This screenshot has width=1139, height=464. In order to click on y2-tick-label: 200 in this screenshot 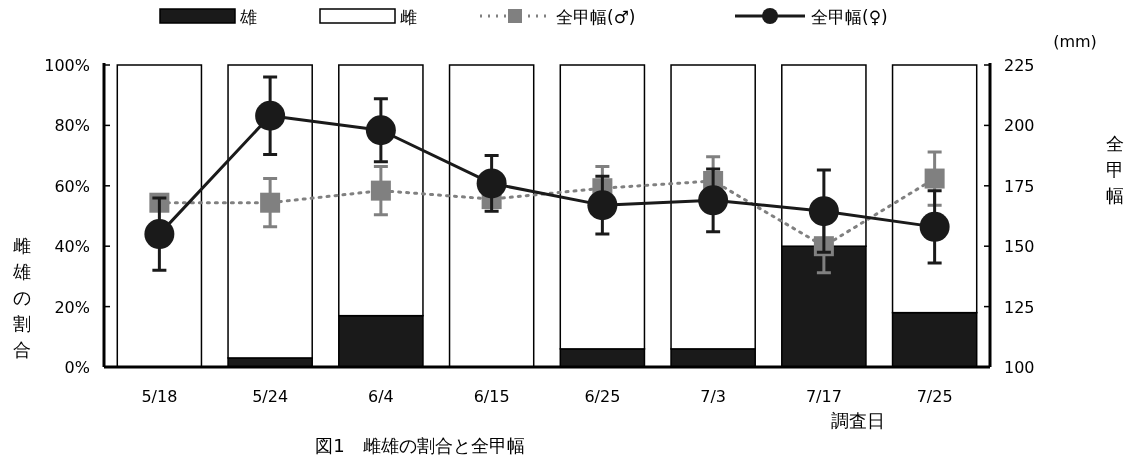, I will do `click(1019, 126)`.